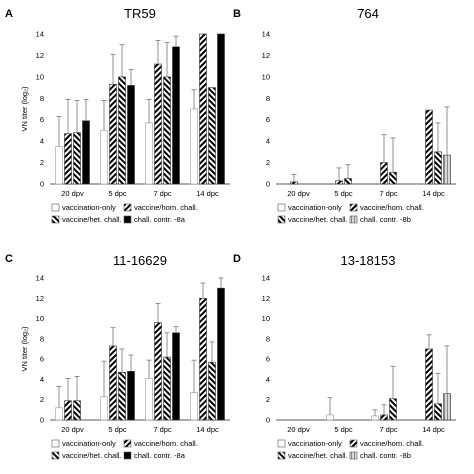  Describe the element at coordinates (9, 259) in the screenshot. I see `panel-letter: C` at that location.